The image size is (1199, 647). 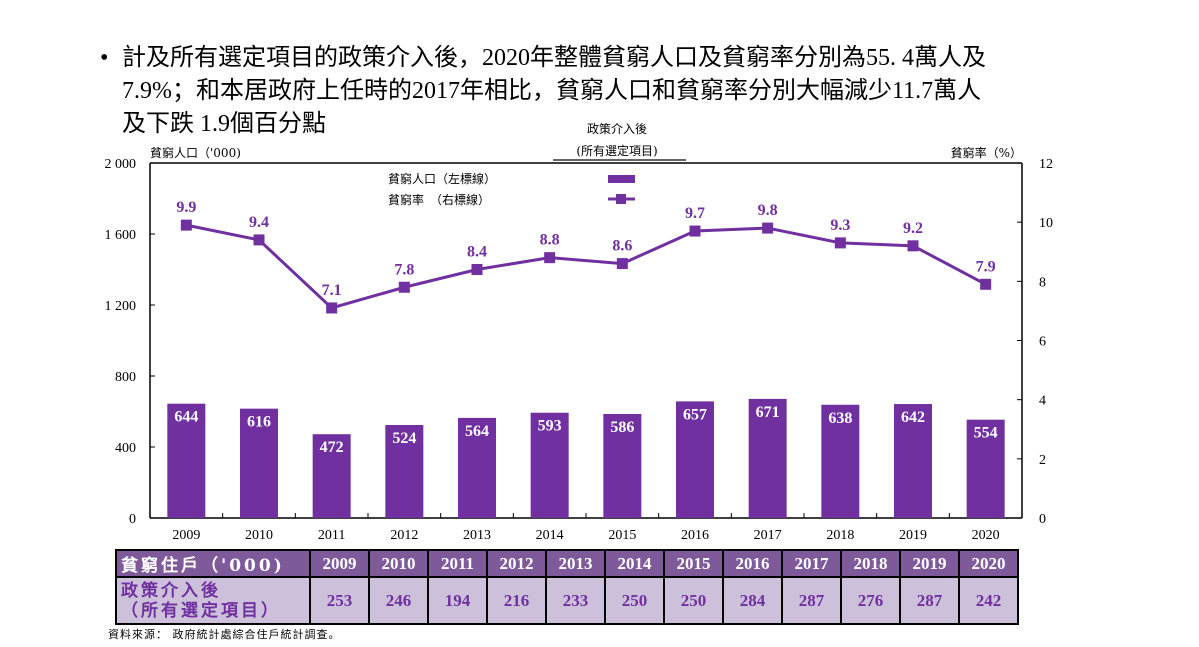 What do you see at coordinates (259, 222) in the screenshot?
I see `rate-label: 9.4` at bounding box center [259, 222].